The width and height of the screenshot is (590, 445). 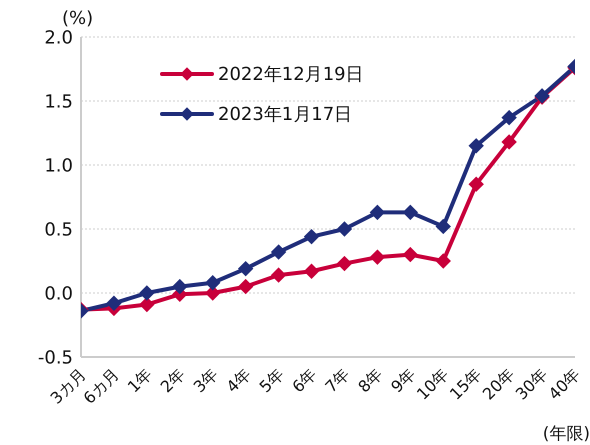 I want to click on y-tick-label: 0.0, so click(x=58, y=293).